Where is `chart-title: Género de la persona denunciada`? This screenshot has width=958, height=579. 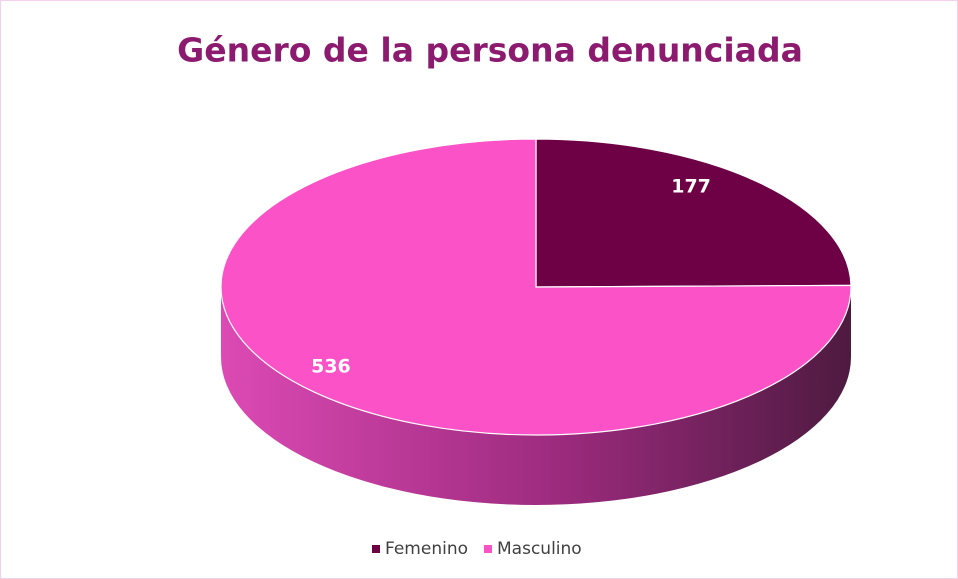
chart-title: Género de la persona denunciada is located at coordinates (490, 50).